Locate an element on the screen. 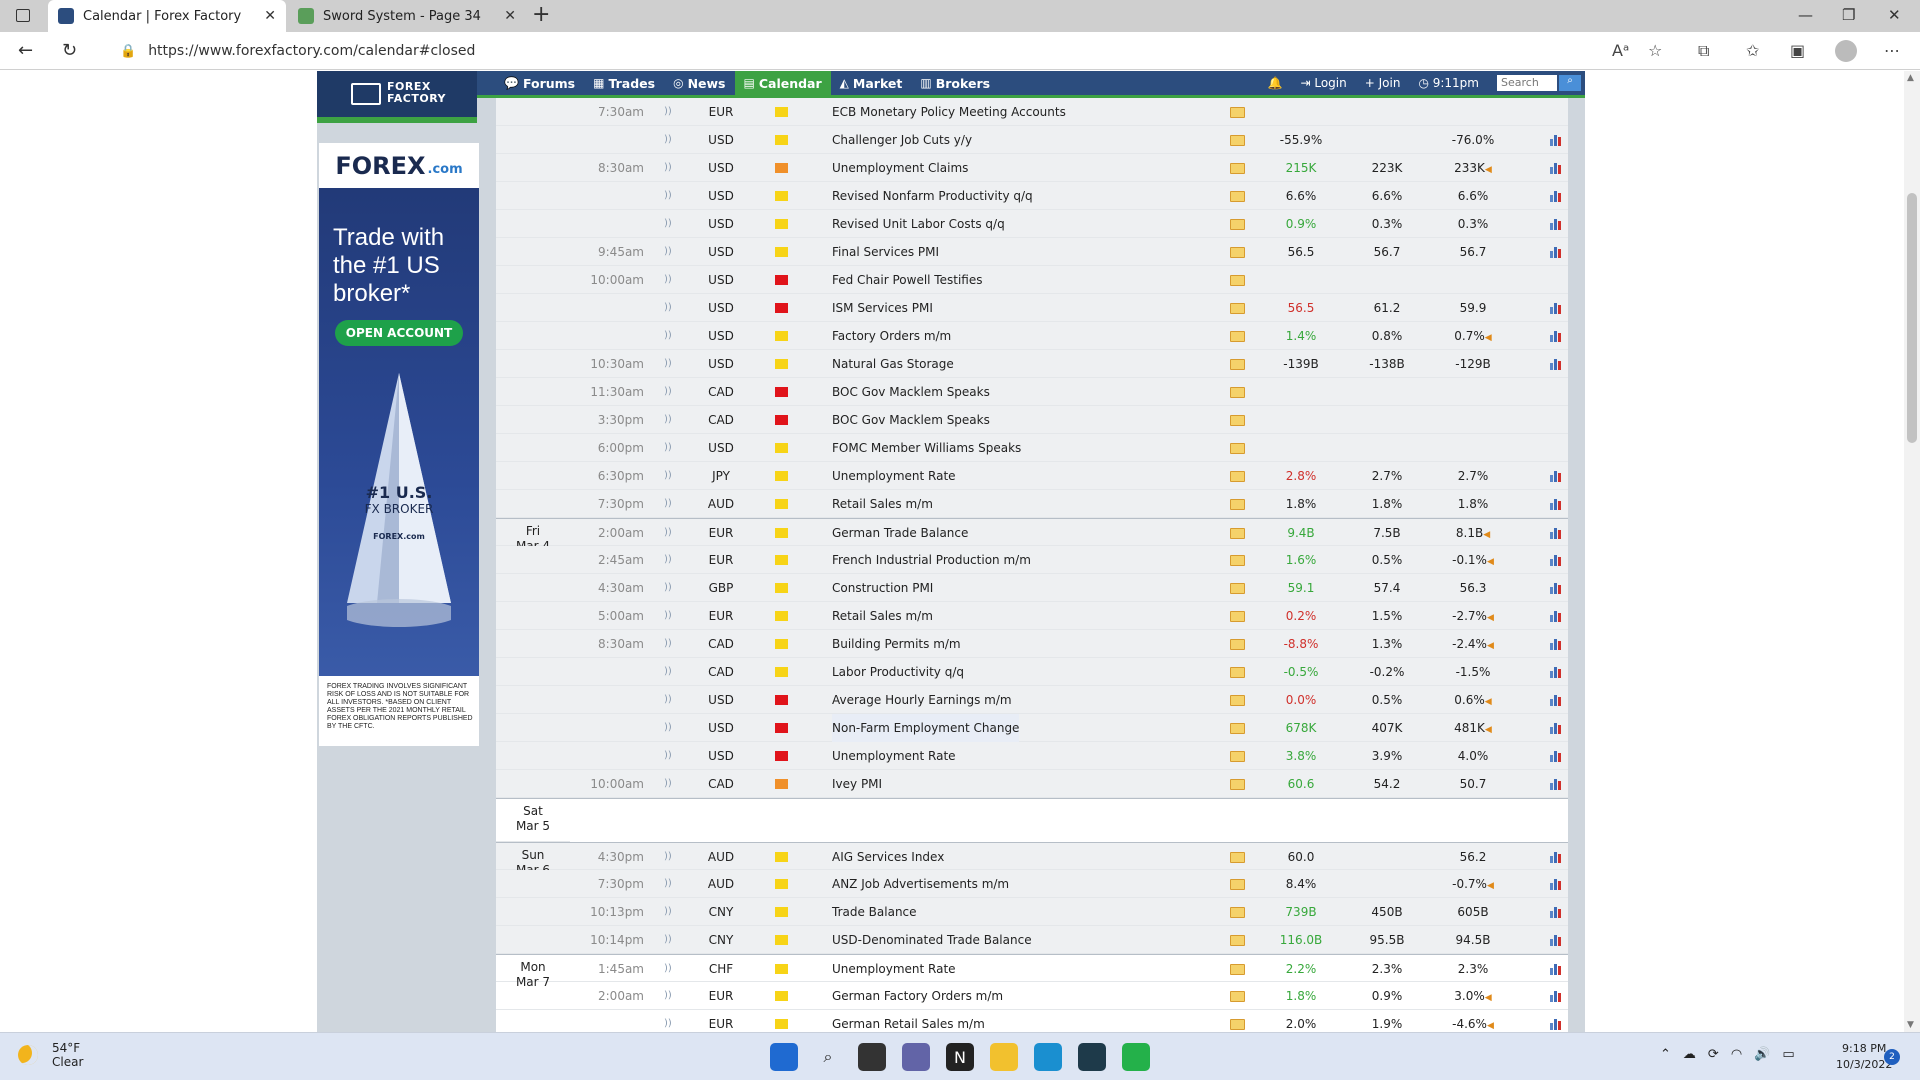 This screenshot has height=1080, width=1920. event-title: Factory Orders m/m is located at coordinates (892, 336).